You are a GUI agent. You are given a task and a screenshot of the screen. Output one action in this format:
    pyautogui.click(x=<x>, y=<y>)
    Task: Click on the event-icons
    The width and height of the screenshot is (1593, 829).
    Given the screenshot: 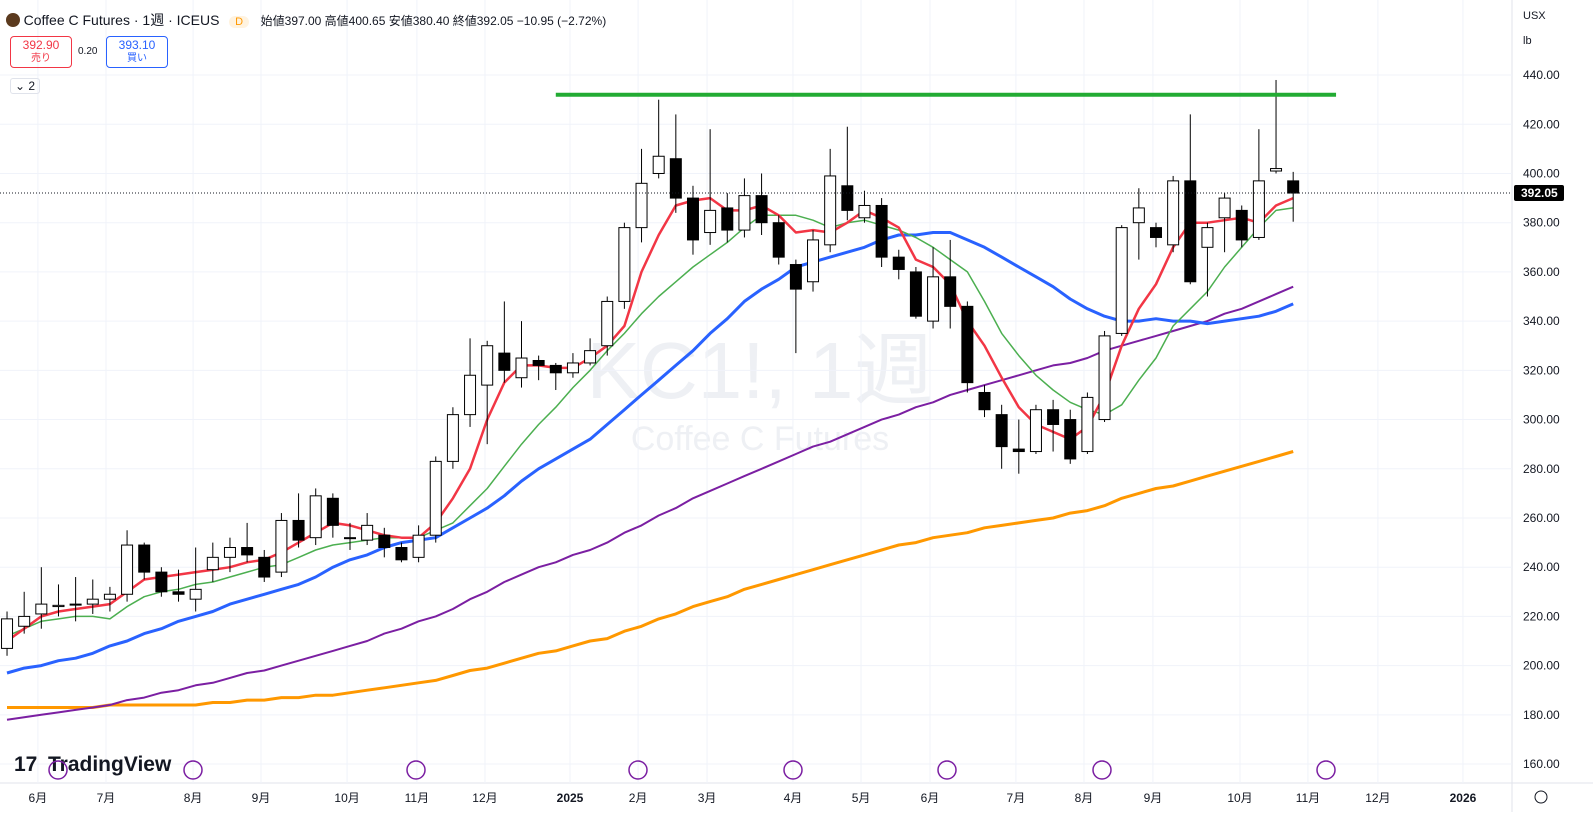 What is the action you would take?
    pyautogui.click(x=692, y=770)
    